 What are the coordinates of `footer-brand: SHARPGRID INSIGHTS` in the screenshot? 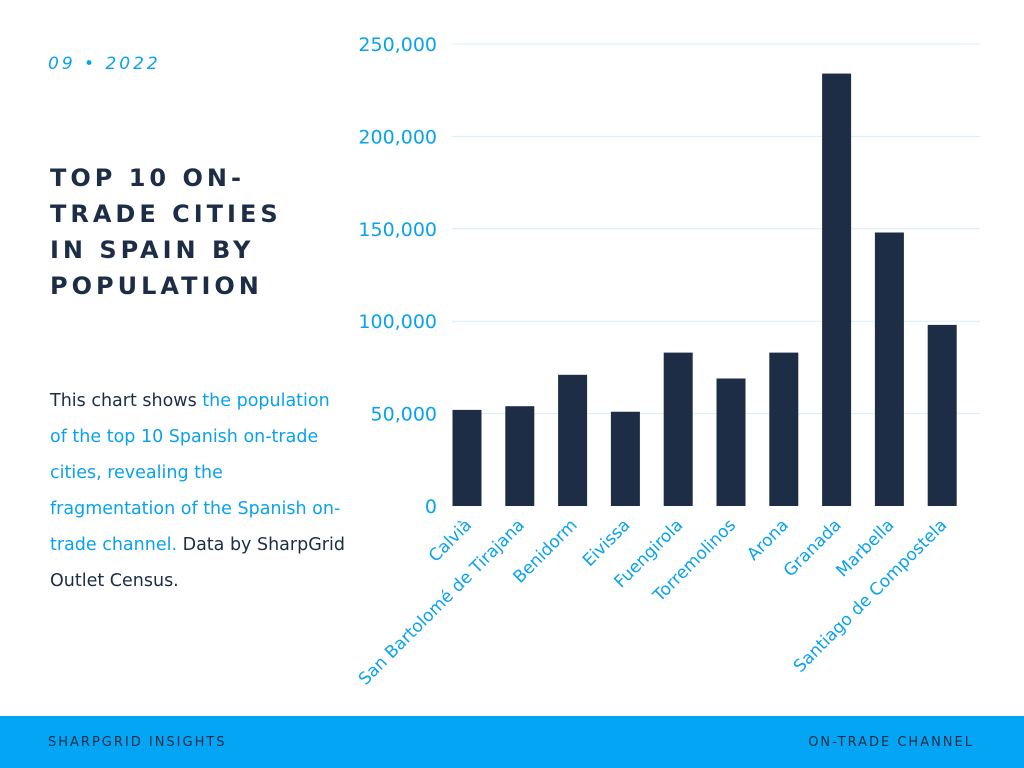 It's located at (137, 742).